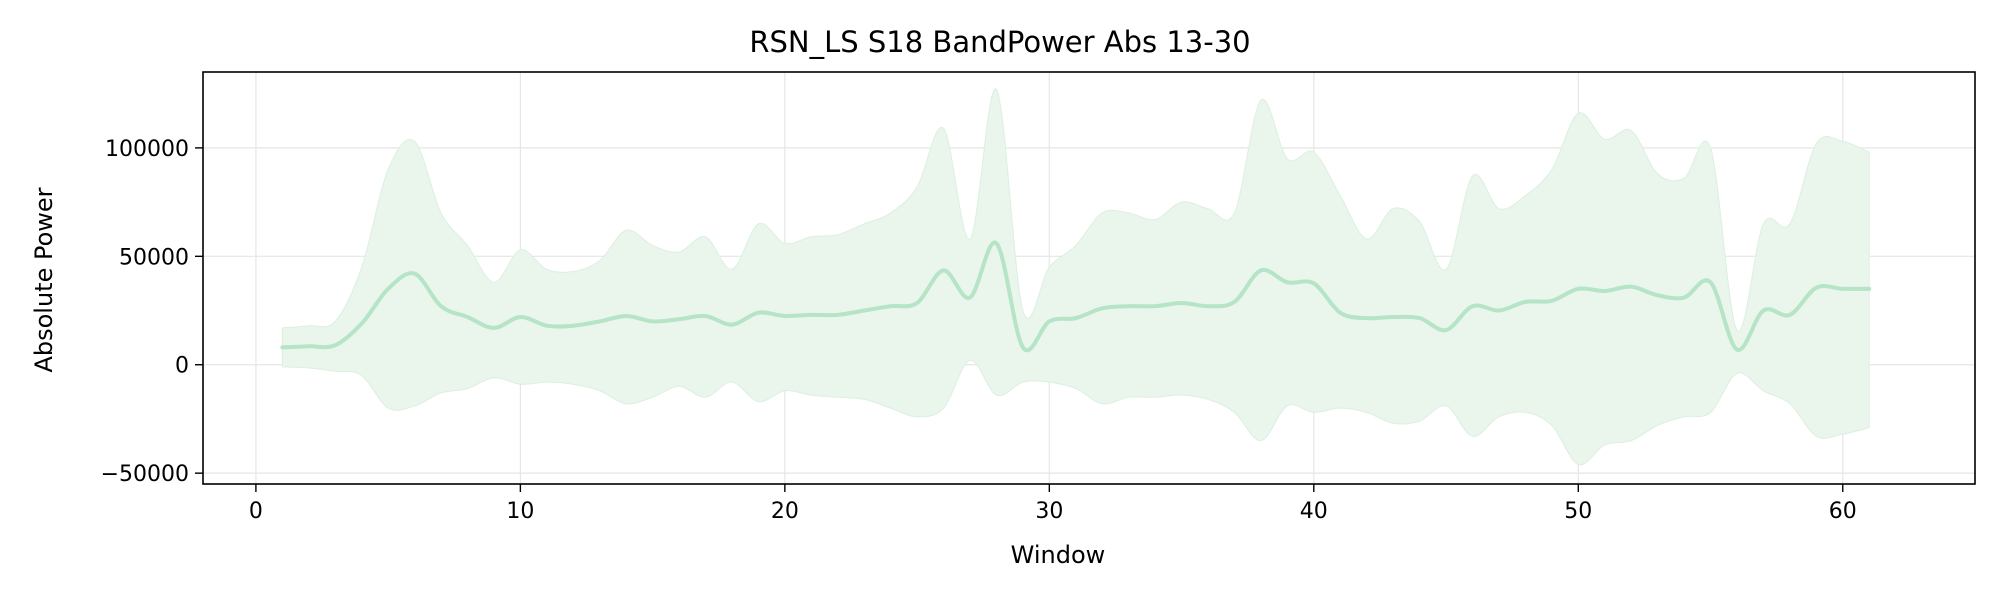  Describe the element at coordinates (1578, 511) in the screenshot. I see `x-tick-label: 50` at that location.